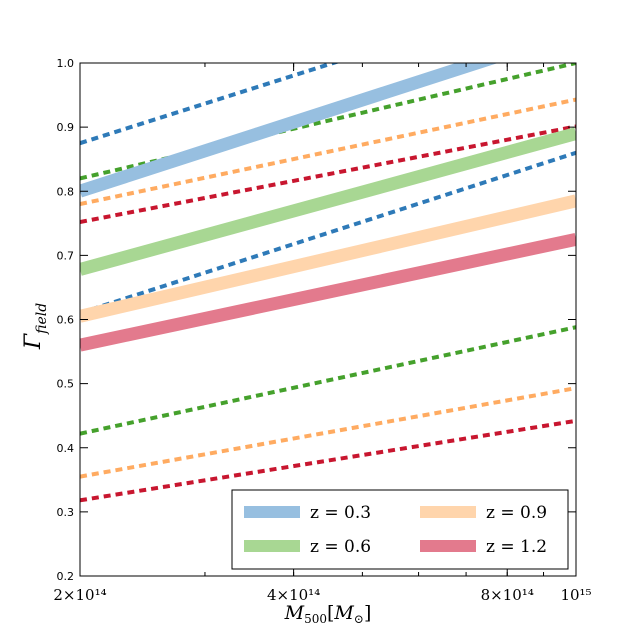 This screenshot has height=640, width=640. I want to click on lower-bound-line-z06, so click(328, 380).